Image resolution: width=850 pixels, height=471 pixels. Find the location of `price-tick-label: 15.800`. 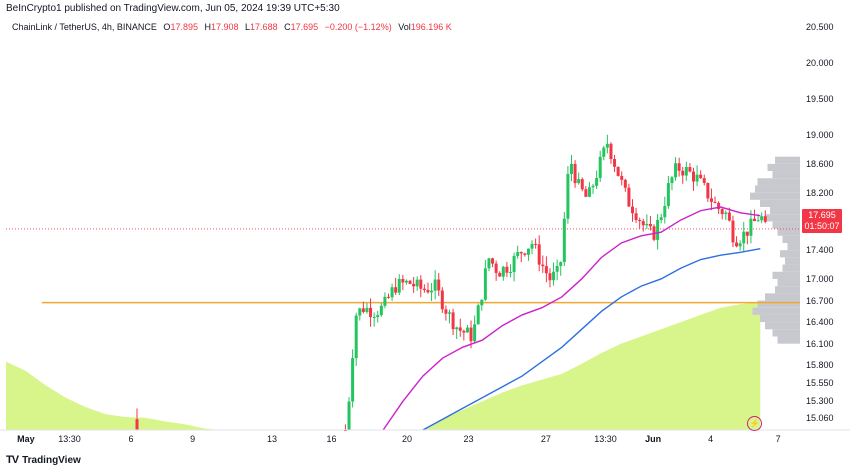

price-tick-label: 15.800 is located at coordinates (820, 365).